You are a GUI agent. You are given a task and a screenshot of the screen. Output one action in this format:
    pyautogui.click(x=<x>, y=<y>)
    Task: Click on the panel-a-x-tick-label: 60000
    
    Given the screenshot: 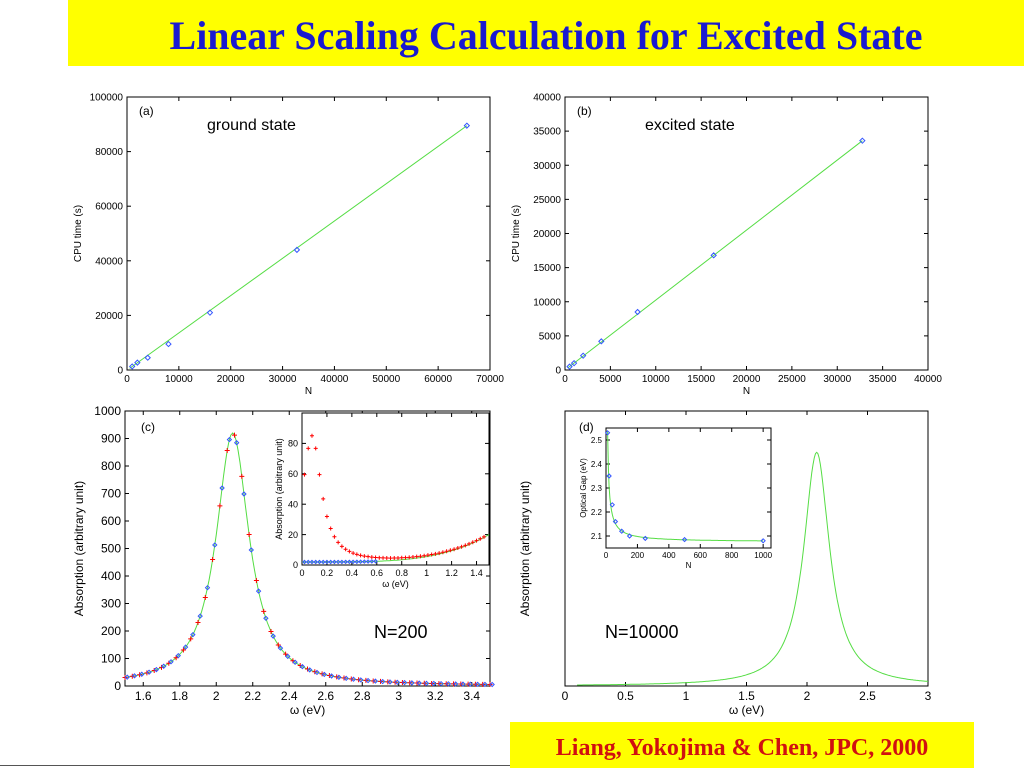 What is the action you would take?
    pyautogui.click(x=438, y=379)
    